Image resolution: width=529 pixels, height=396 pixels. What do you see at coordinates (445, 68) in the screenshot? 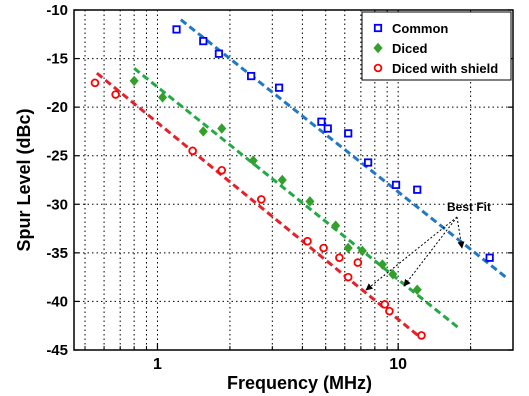
I see `legend-label: Diced with shield` at bounding box center [445, 68].